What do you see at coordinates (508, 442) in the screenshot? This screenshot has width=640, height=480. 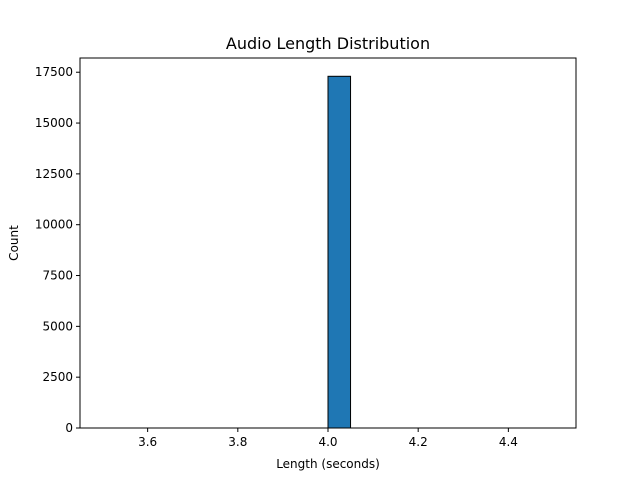 I see `x-tick-label: 4.4` at bounding box center [508, 442].